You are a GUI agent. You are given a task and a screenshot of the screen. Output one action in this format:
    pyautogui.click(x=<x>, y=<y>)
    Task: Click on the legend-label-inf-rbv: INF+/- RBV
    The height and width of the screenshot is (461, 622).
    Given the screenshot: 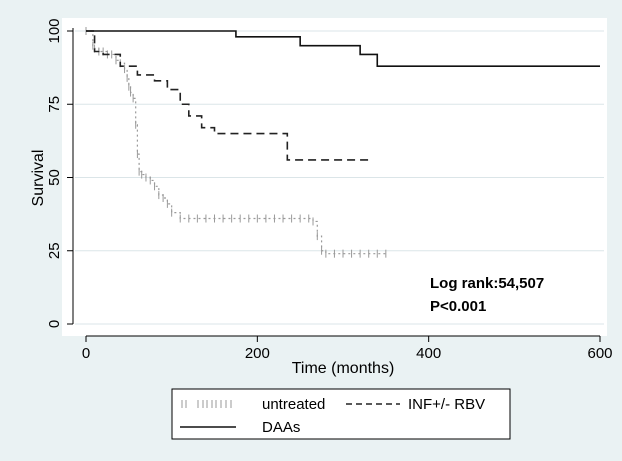 What is the action you would take?
    pyautogui.click(x=446, y=404)
    